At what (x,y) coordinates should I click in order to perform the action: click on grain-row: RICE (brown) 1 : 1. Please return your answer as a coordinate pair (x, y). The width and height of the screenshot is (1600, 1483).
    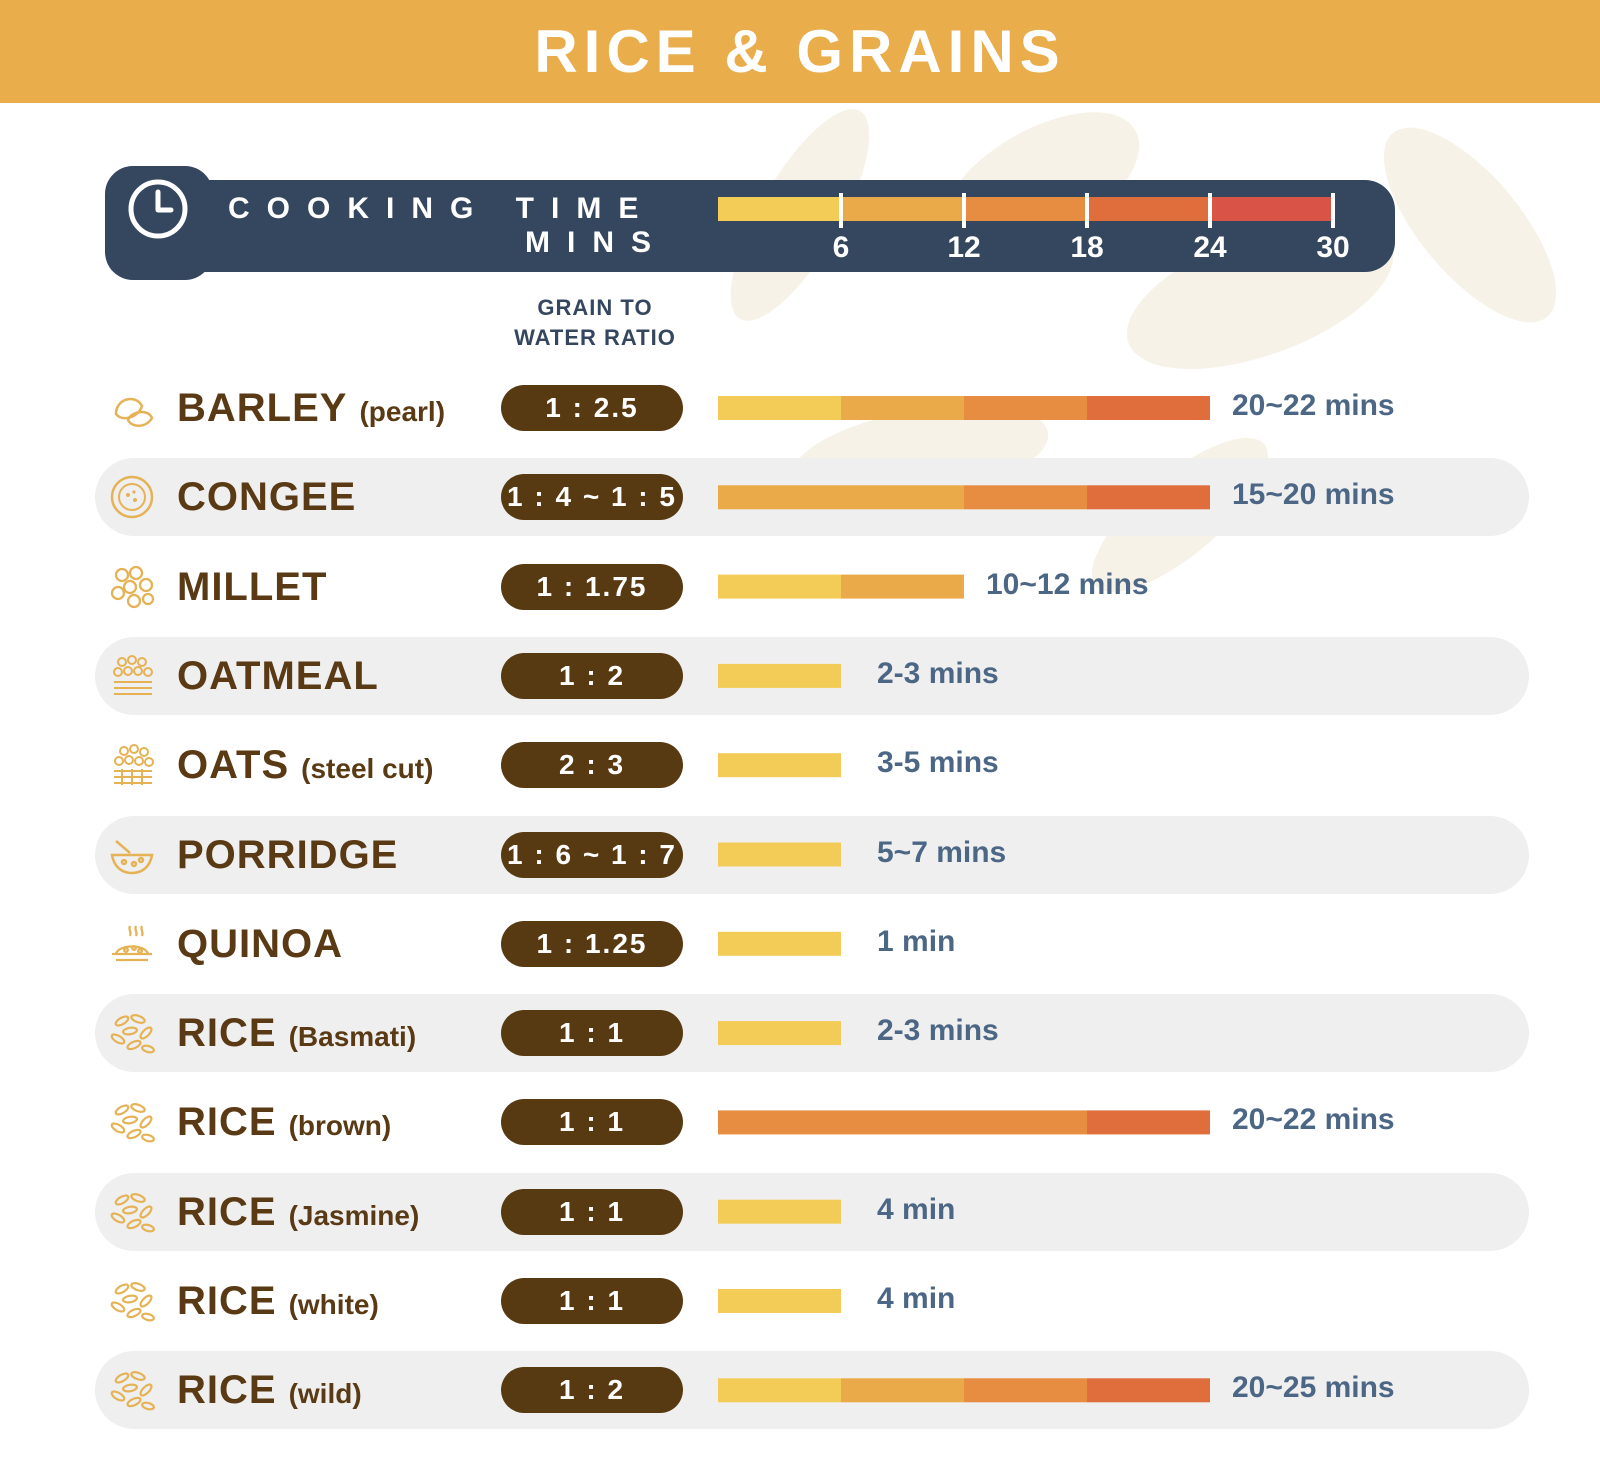
    Looking at the image, I should click on (812, 1122).